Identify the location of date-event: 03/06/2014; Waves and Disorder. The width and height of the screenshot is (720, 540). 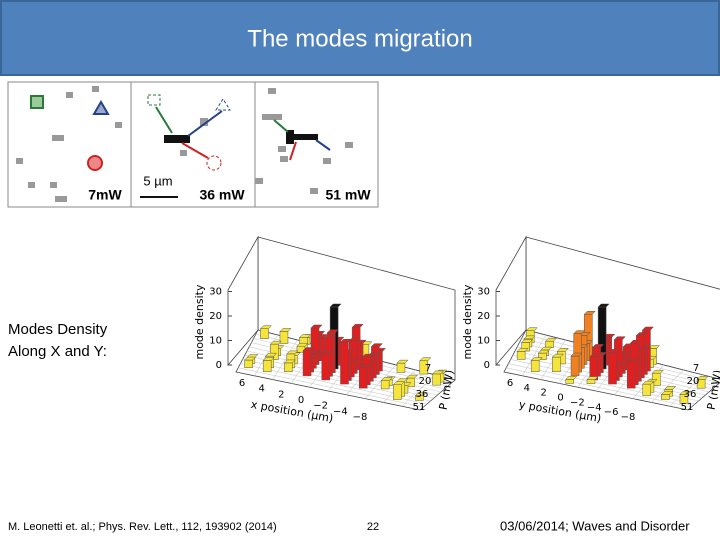
(595, 525).